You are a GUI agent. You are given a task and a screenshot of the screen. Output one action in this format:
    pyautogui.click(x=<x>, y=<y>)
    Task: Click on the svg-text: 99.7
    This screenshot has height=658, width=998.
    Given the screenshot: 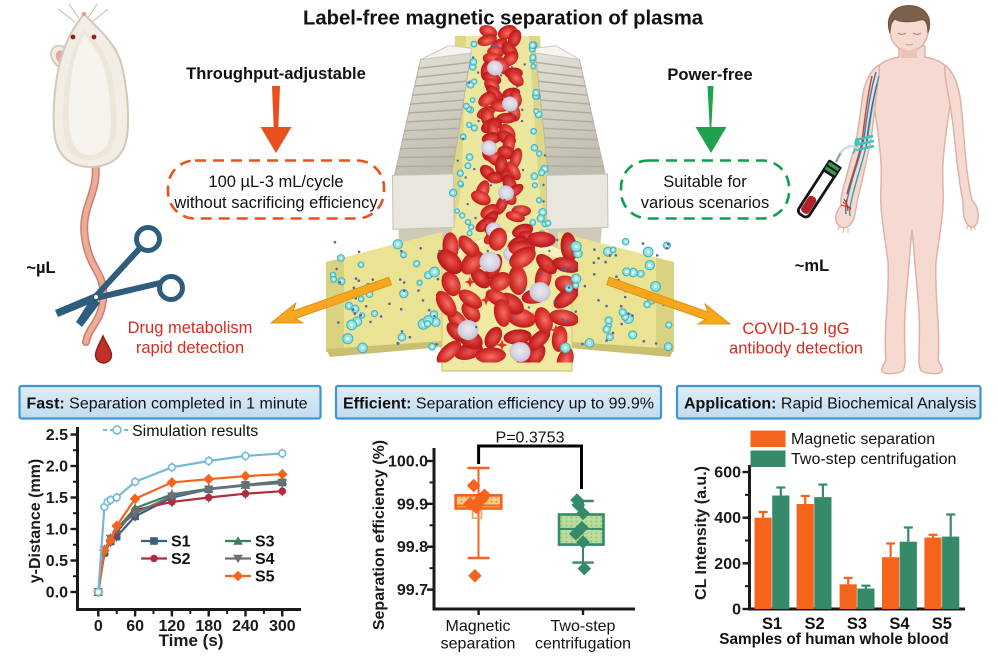 What is the action you would take?
    pyautogui.click(x=412, y=590)
    